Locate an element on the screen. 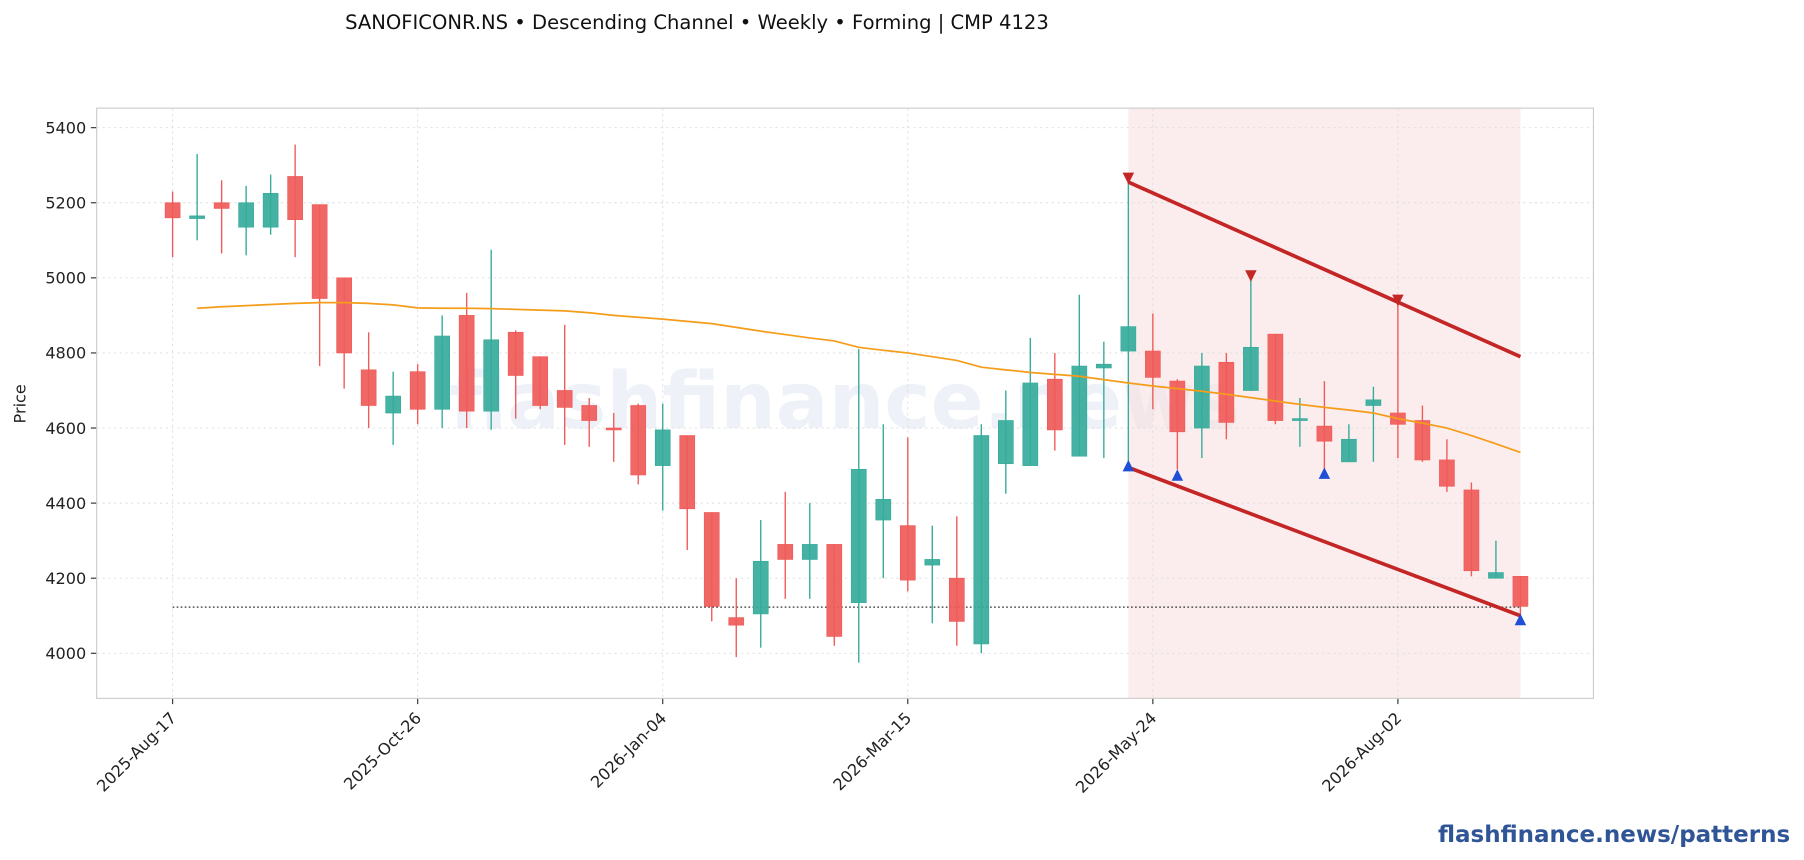  moving-average is located at coordinates (859, 377).